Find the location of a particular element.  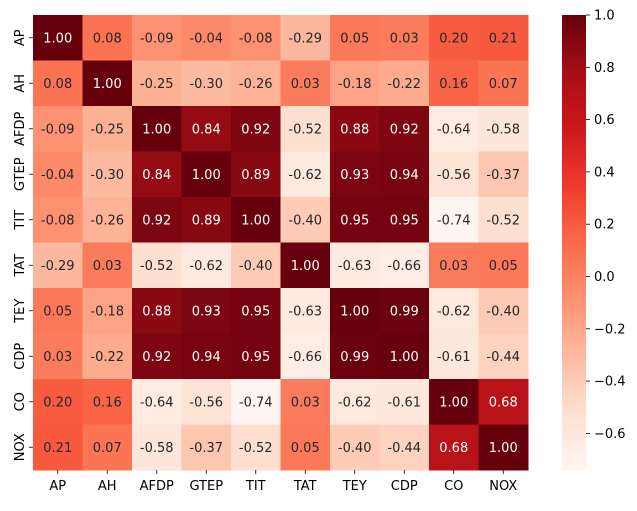

heatmap-cell-gtep-ah is located at coordinates (107, 174).